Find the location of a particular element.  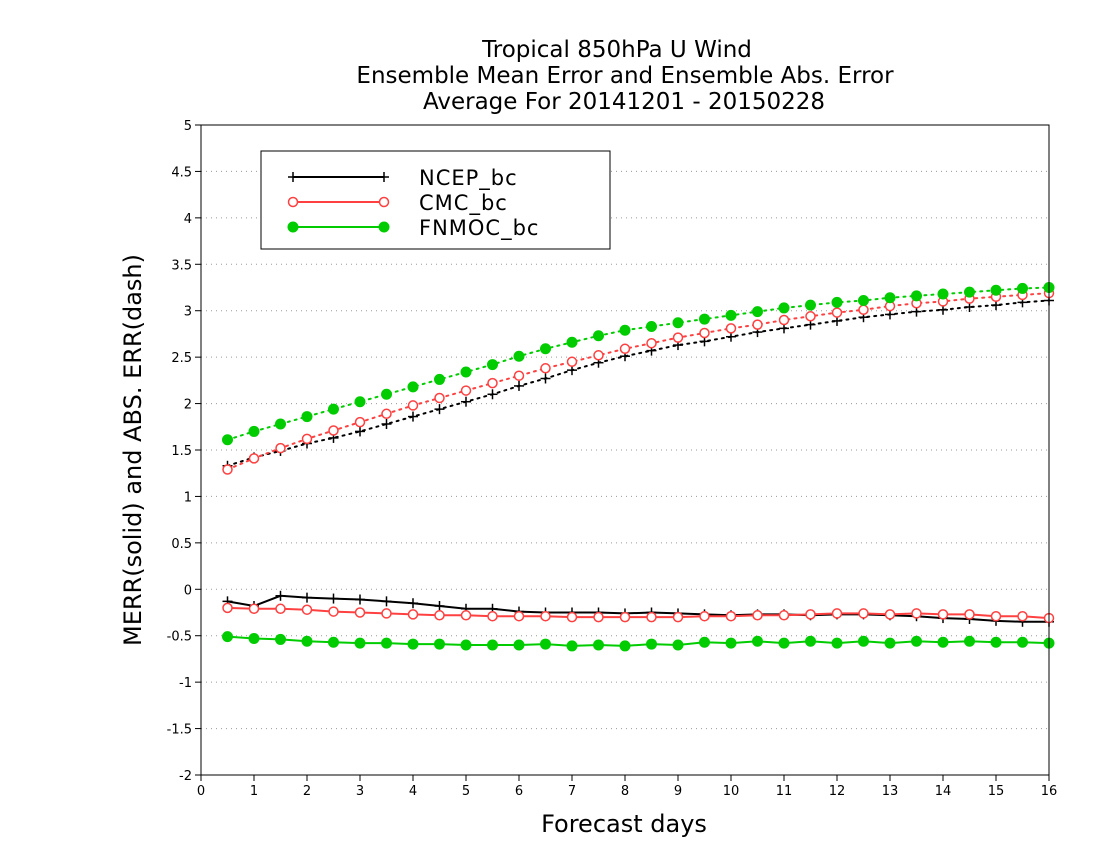

y-tick-label: 2.5 is located at coordinates (181, 358).